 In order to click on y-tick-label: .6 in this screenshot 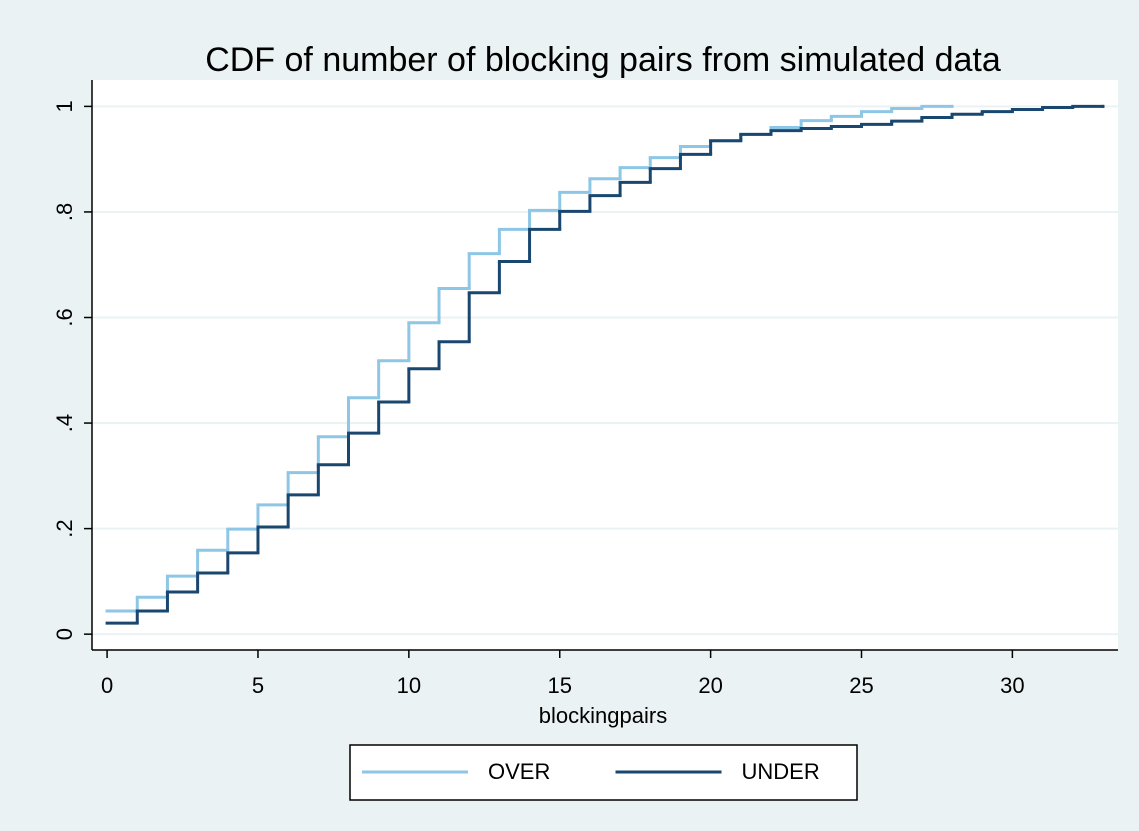, I will do `click(64, 317)`.